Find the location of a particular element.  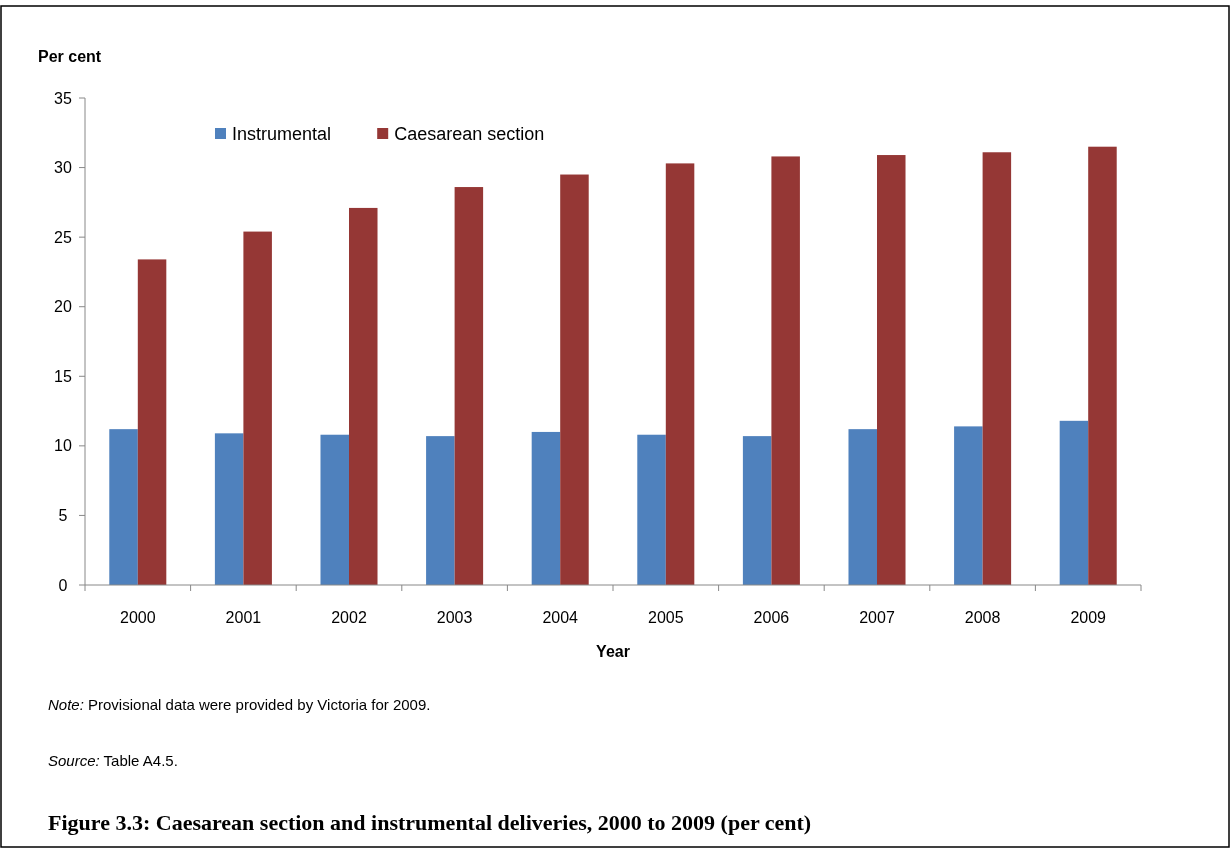

legend-label: Instrumental is located at coordinates (282, 134).